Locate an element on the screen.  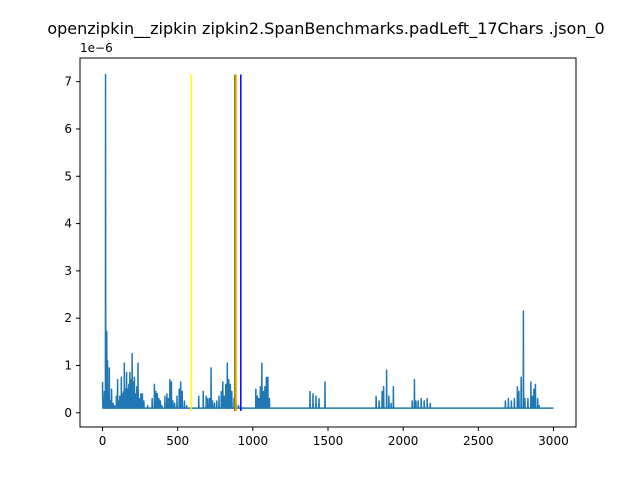
y-tick-label: 7 is located at coordinates (68, 82).